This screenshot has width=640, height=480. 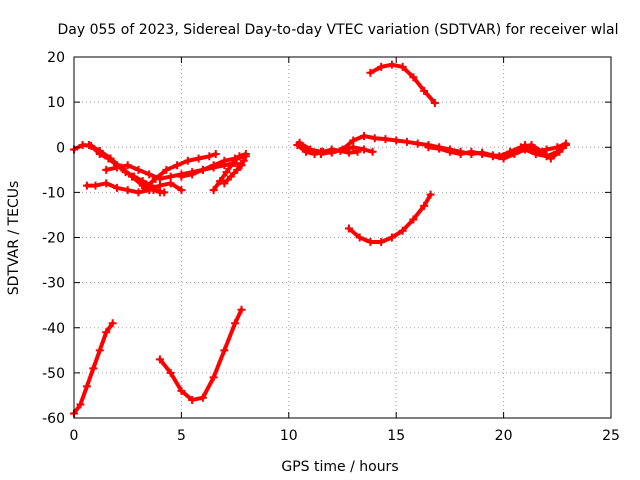 I want to click on series-arc9, so click(x=180, y=171).